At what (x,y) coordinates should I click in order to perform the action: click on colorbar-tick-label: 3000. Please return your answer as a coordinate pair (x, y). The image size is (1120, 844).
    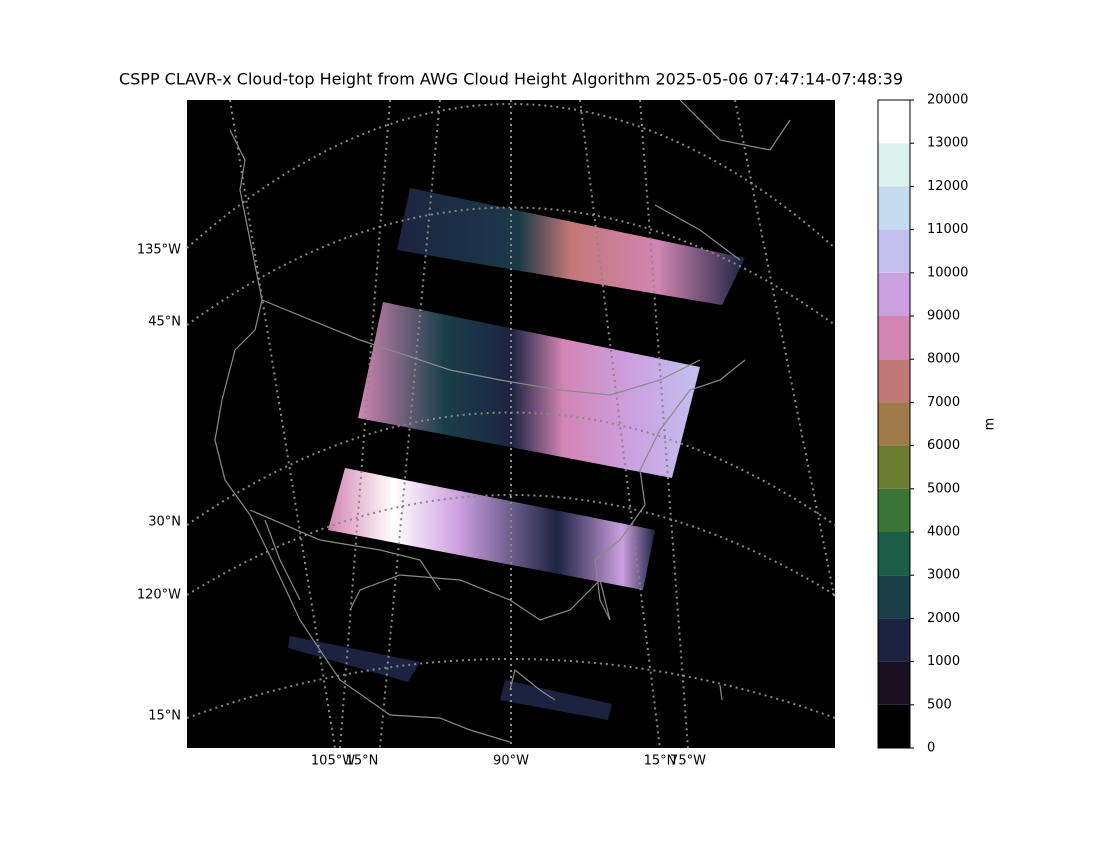
    Looking at the image, I should click on (943, 575).